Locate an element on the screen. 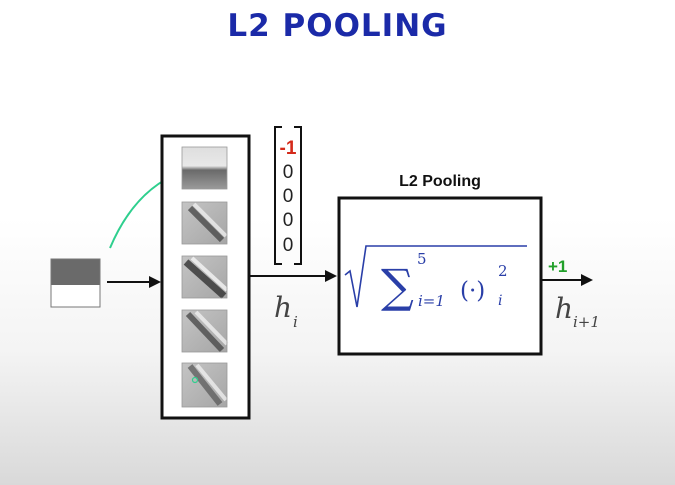  l2-formula: ∑ 5 i=1 (·) 2 i is located at coordinates (435, 279).